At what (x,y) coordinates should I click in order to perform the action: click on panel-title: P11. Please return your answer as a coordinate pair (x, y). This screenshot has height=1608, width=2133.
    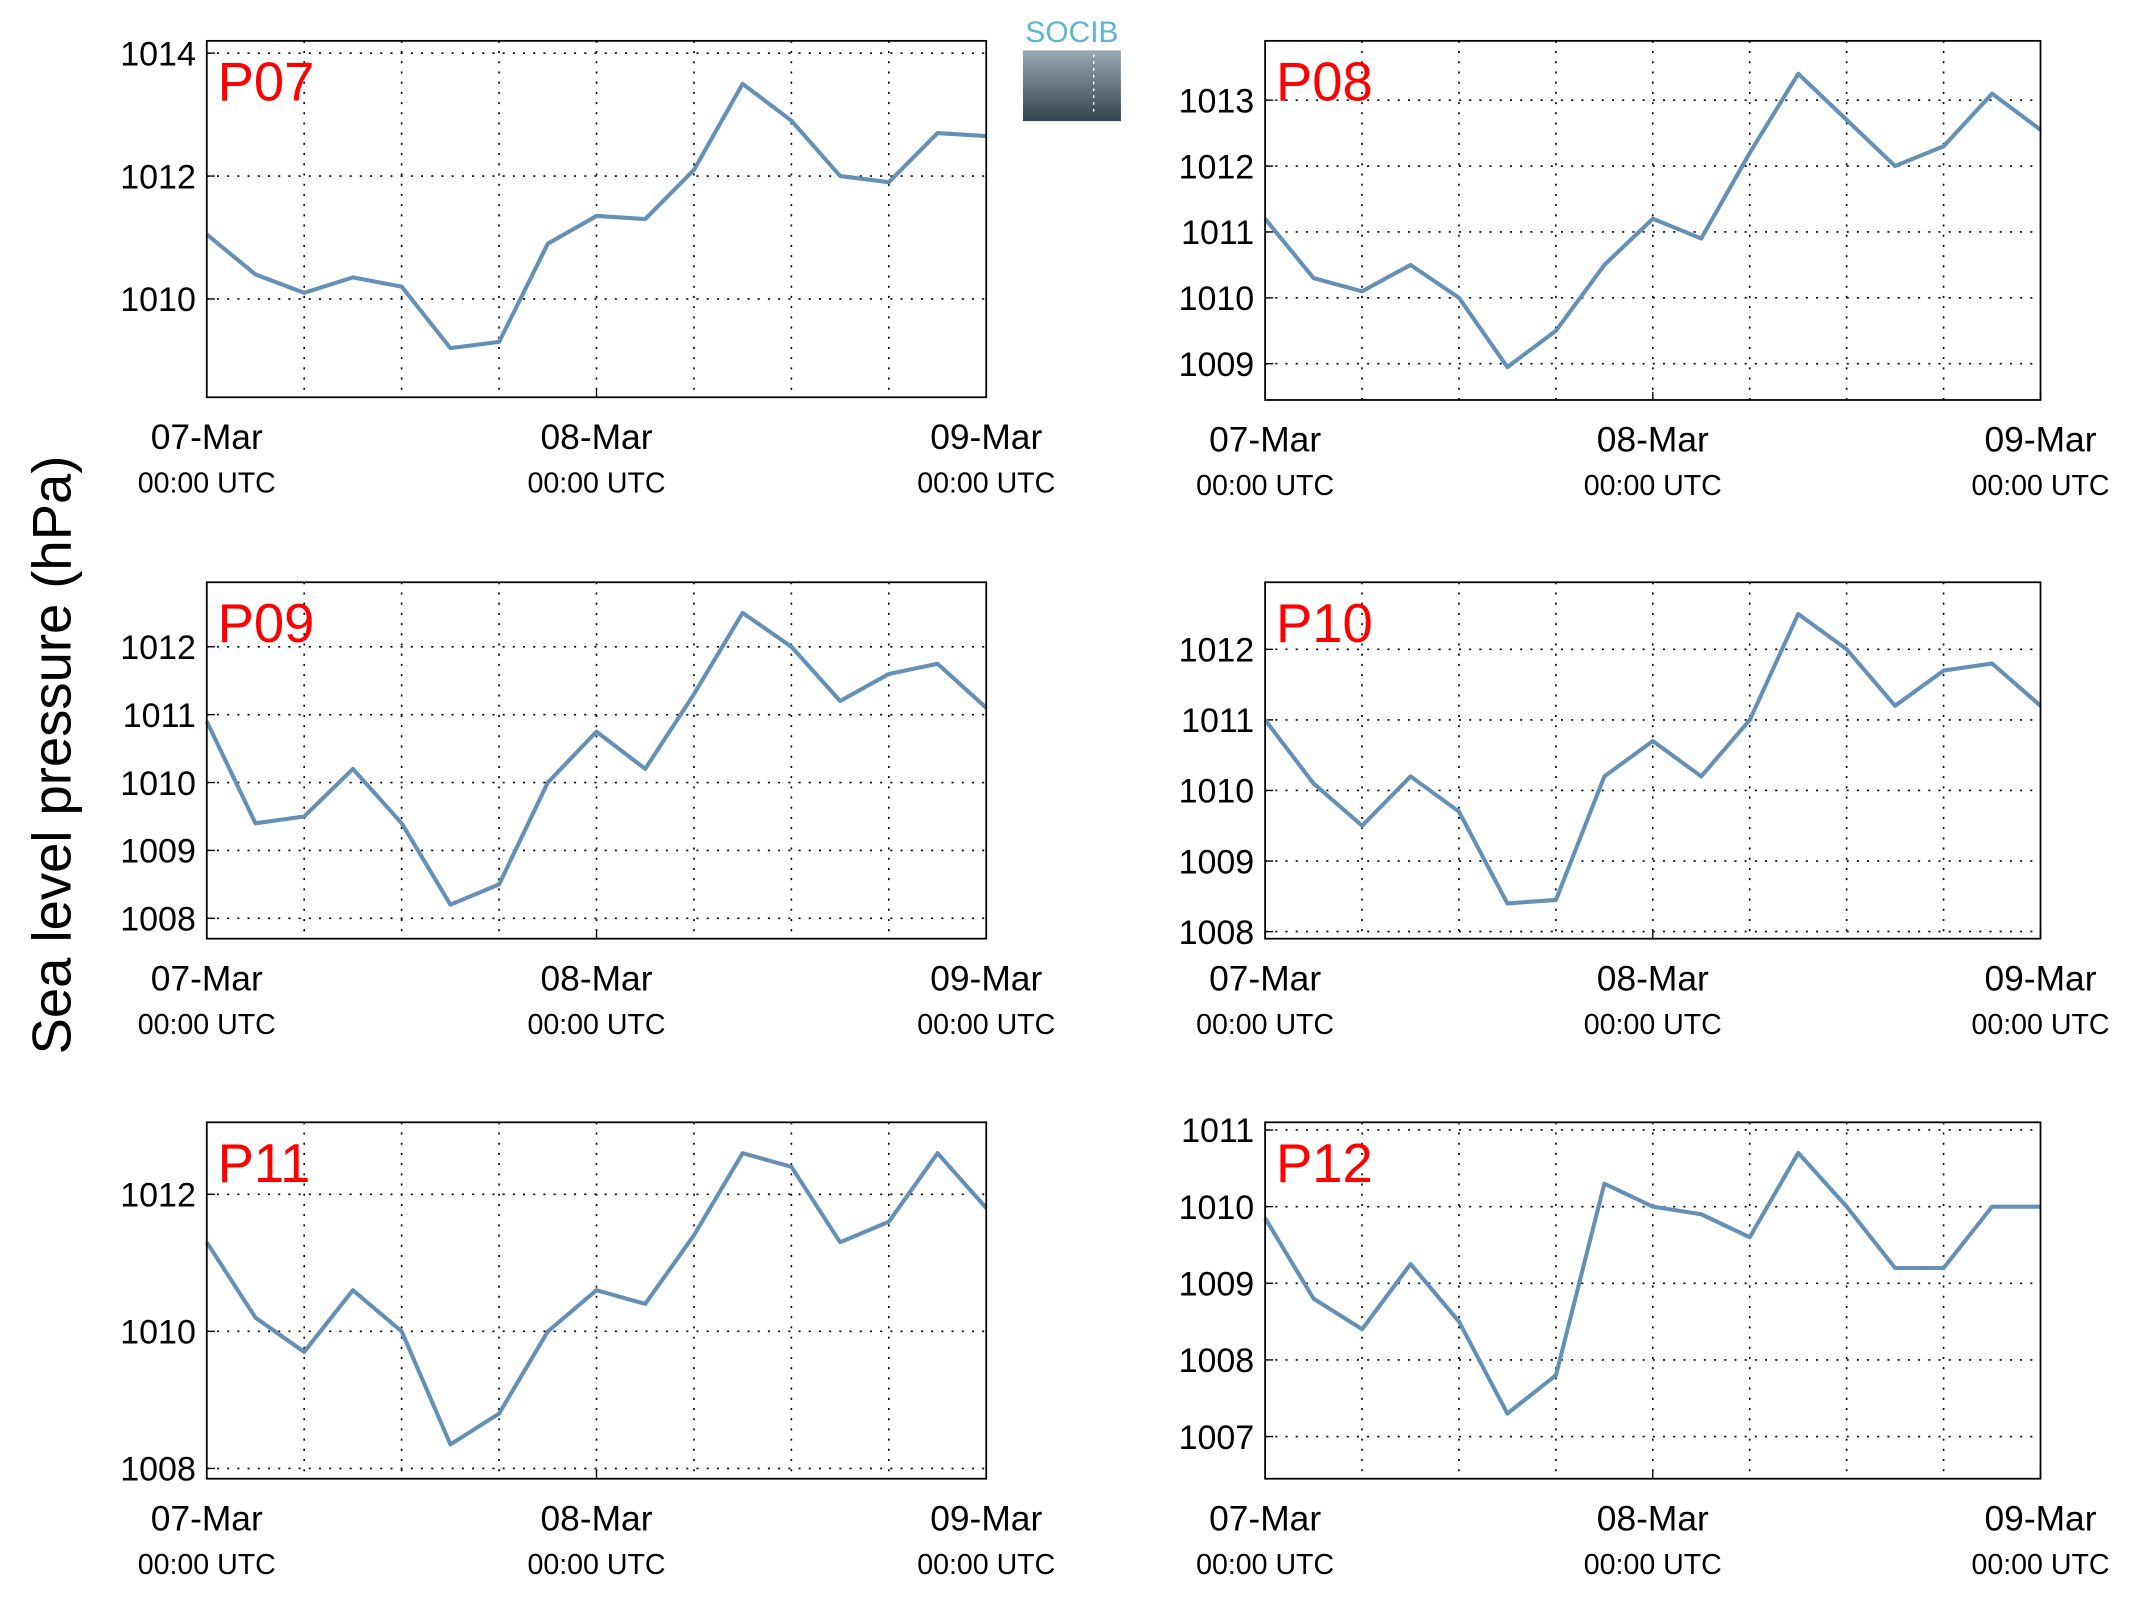
    Looking at the image, I should click on (264, 1163).